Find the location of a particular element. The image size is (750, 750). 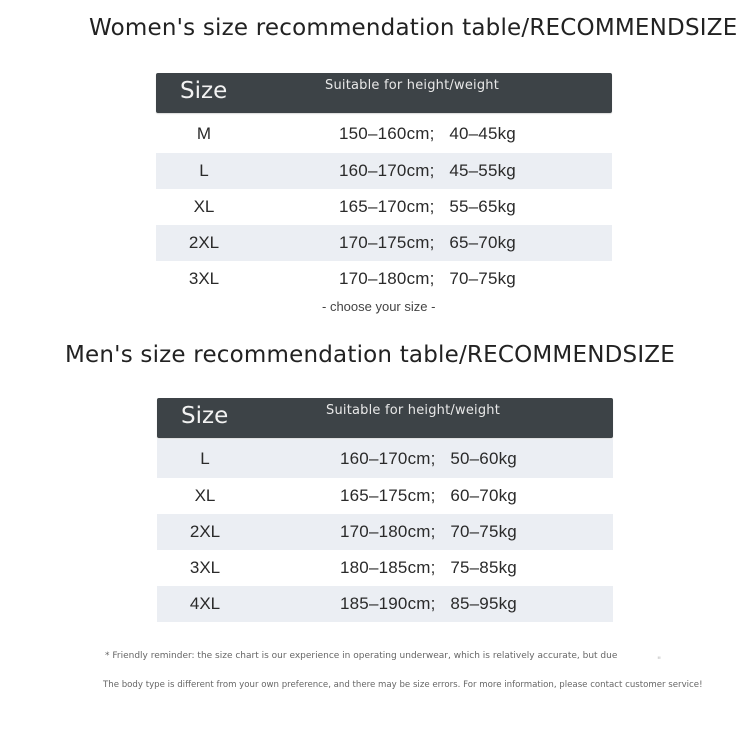

women-header-size: Size is located at coordinates (204, 91).